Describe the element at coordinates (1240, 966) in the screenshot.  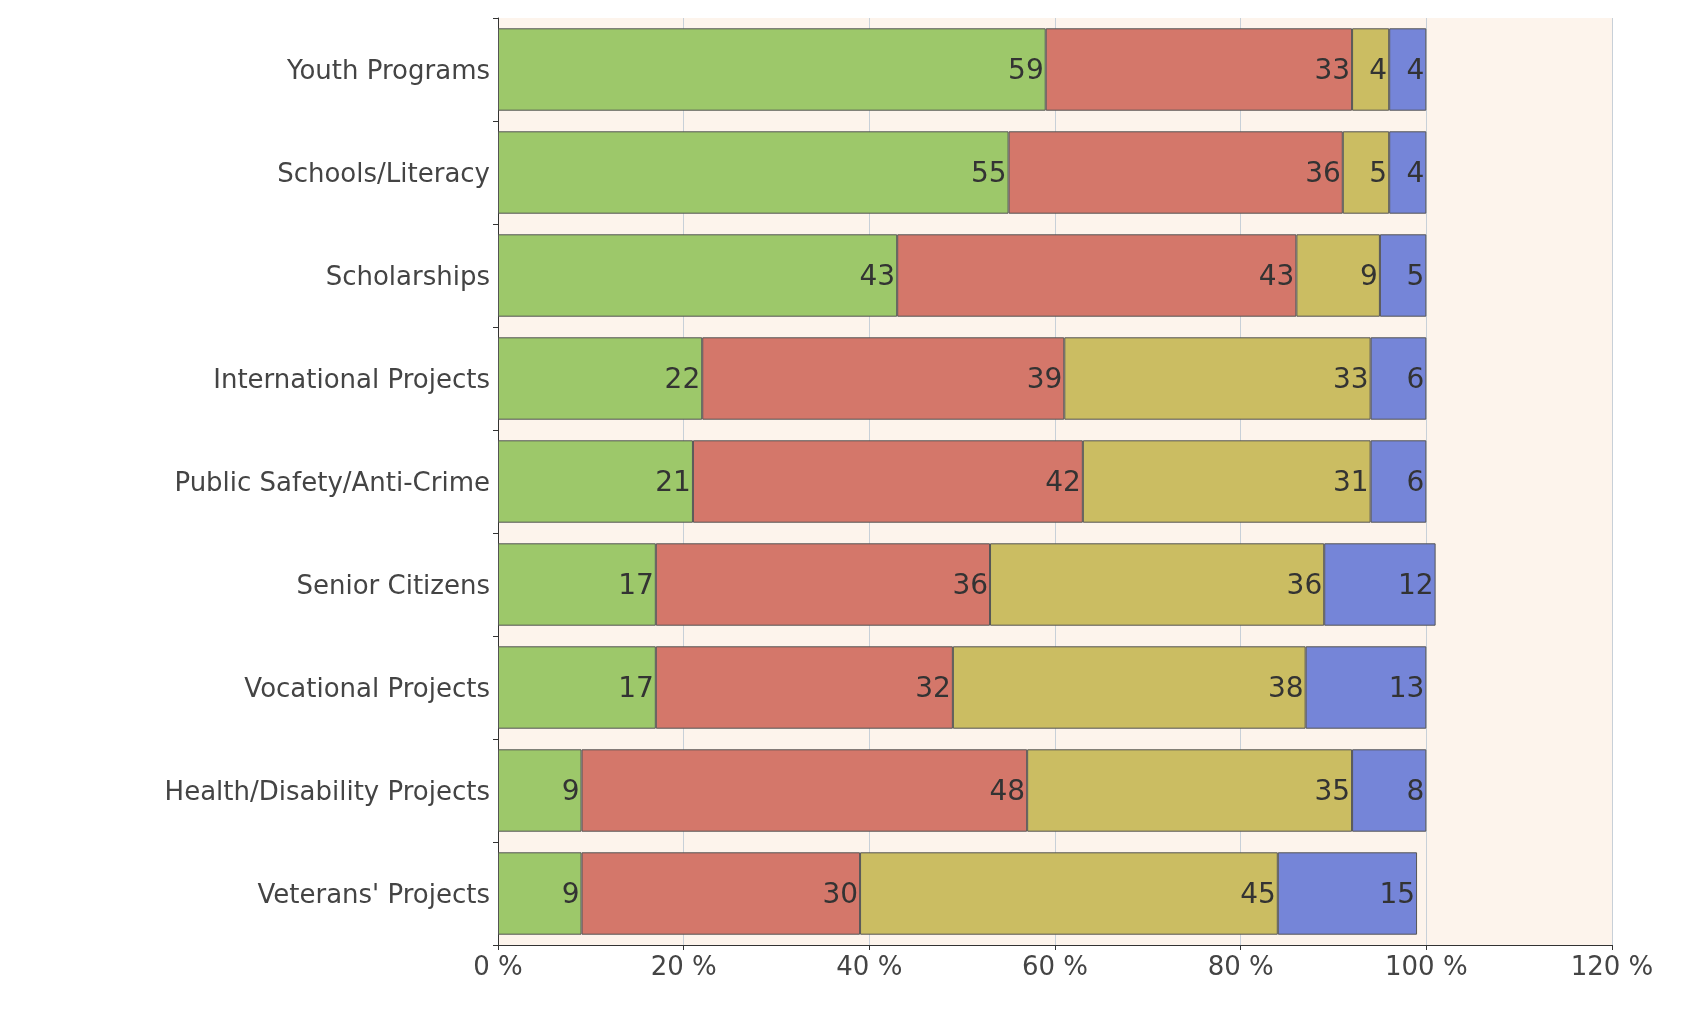
I see `x-tick-label: 80 %` at that location.